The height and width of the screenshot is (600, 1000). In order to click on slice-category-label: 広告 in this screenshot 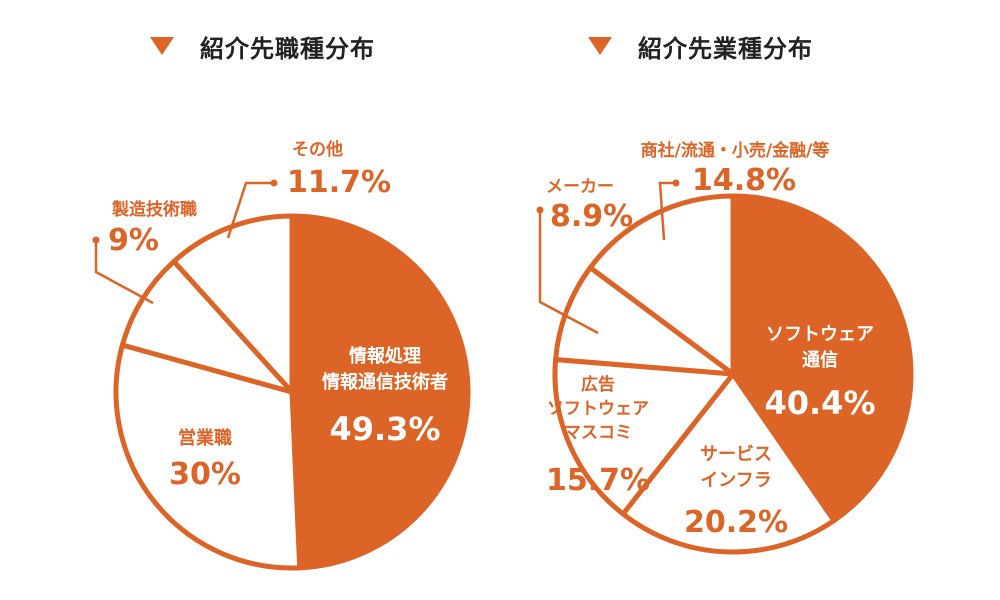, I will do `click(598, 384)`.